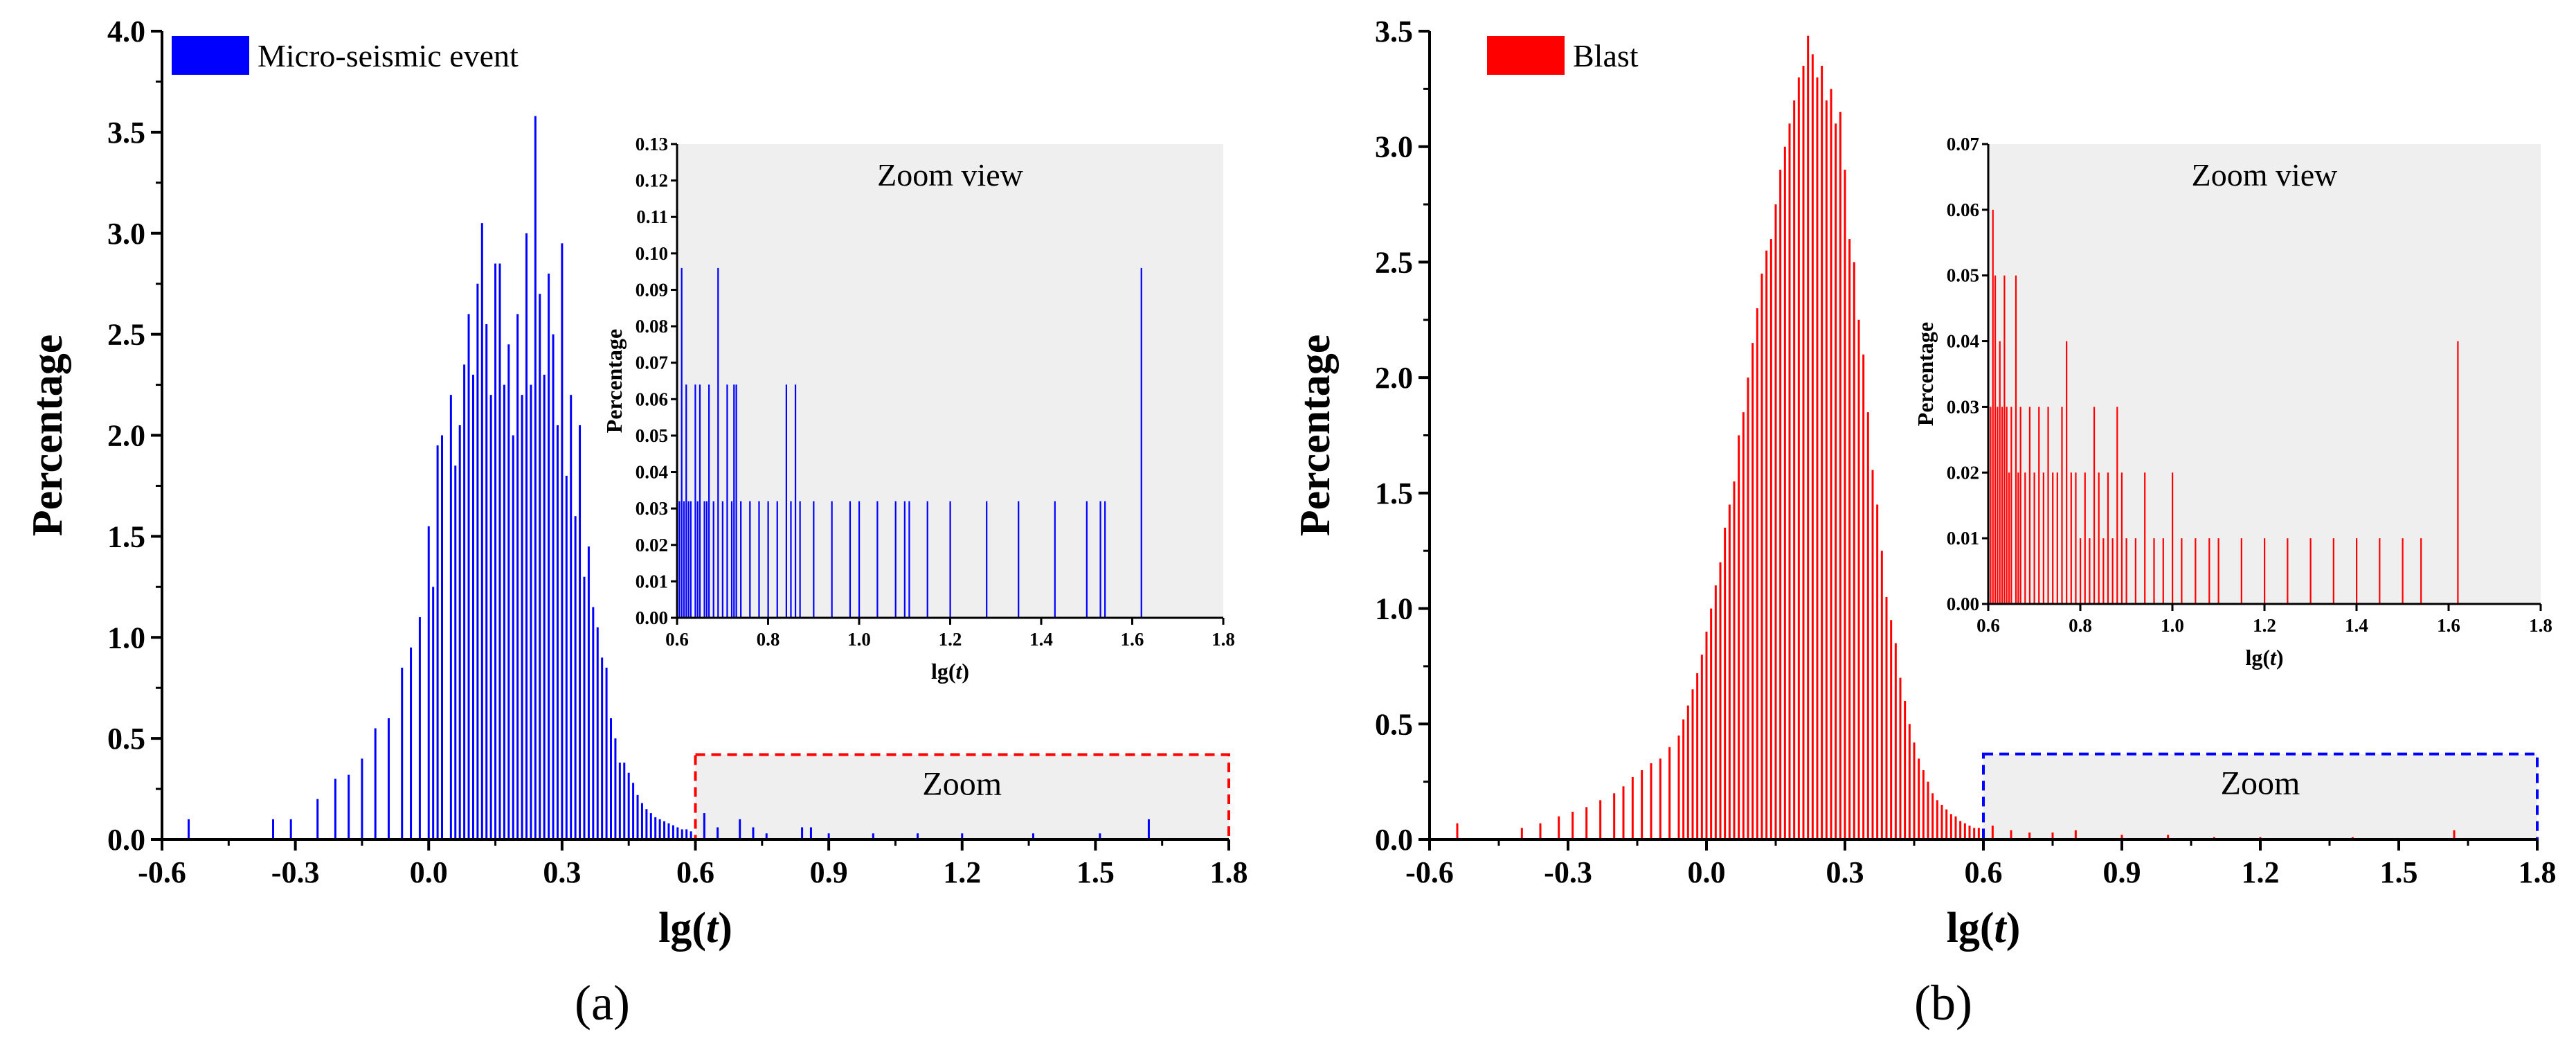 The width and height of the screenshot is (2576, 1041). What do you see at coordinates (652, 144) in the screenshot?
I see `inset-y-tick-label: 0.13` at bounding box center [652, 144].